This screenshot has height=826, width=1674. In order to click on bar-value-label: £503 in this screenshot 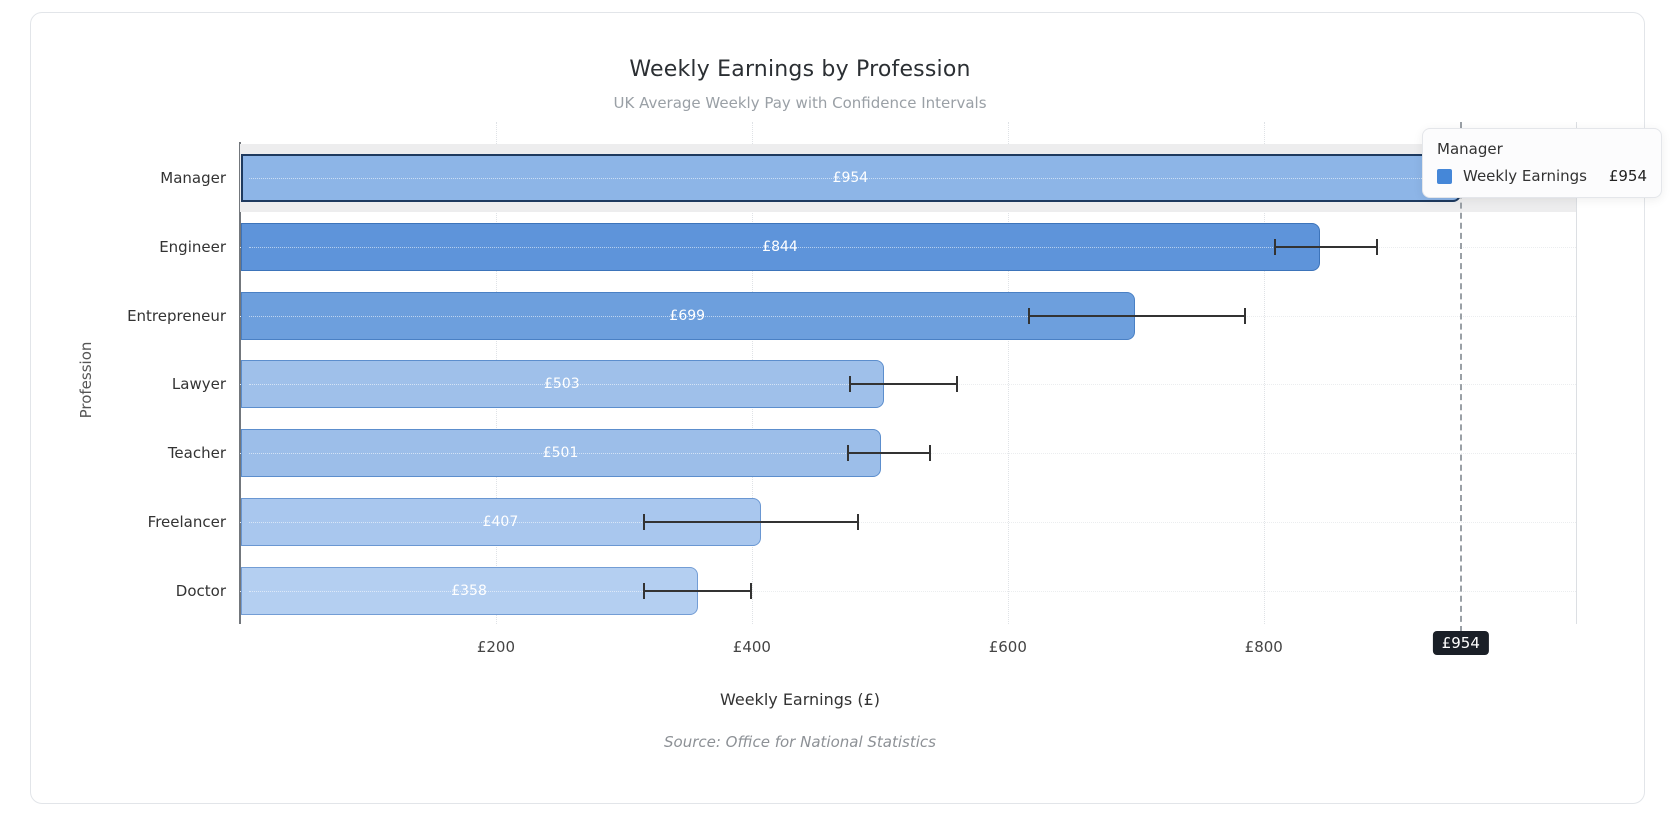, I will do `click(562, 384)`.